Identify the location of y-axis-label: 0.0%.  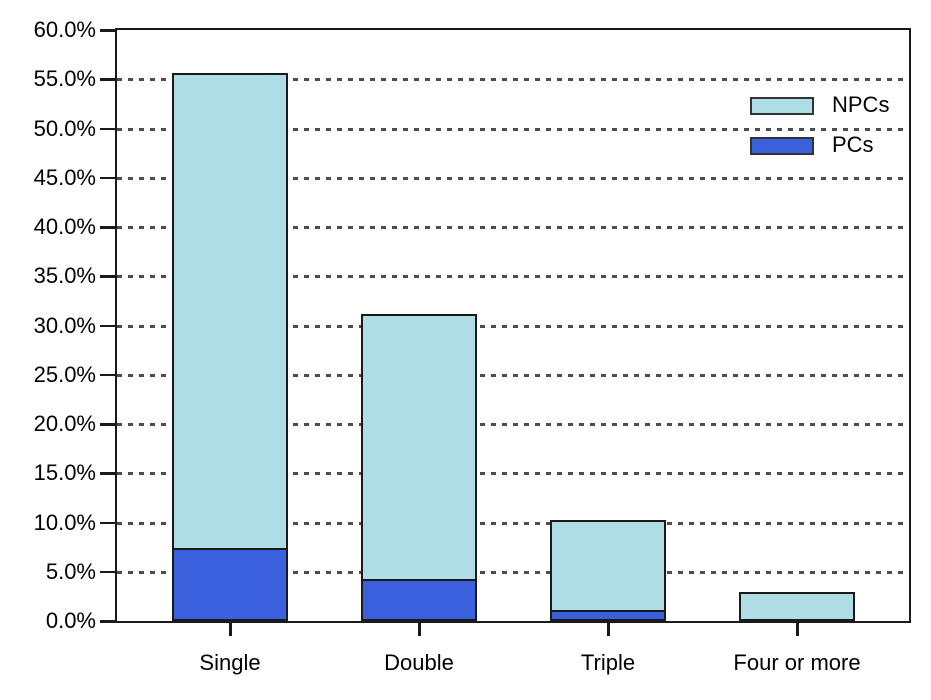
(70, 620).